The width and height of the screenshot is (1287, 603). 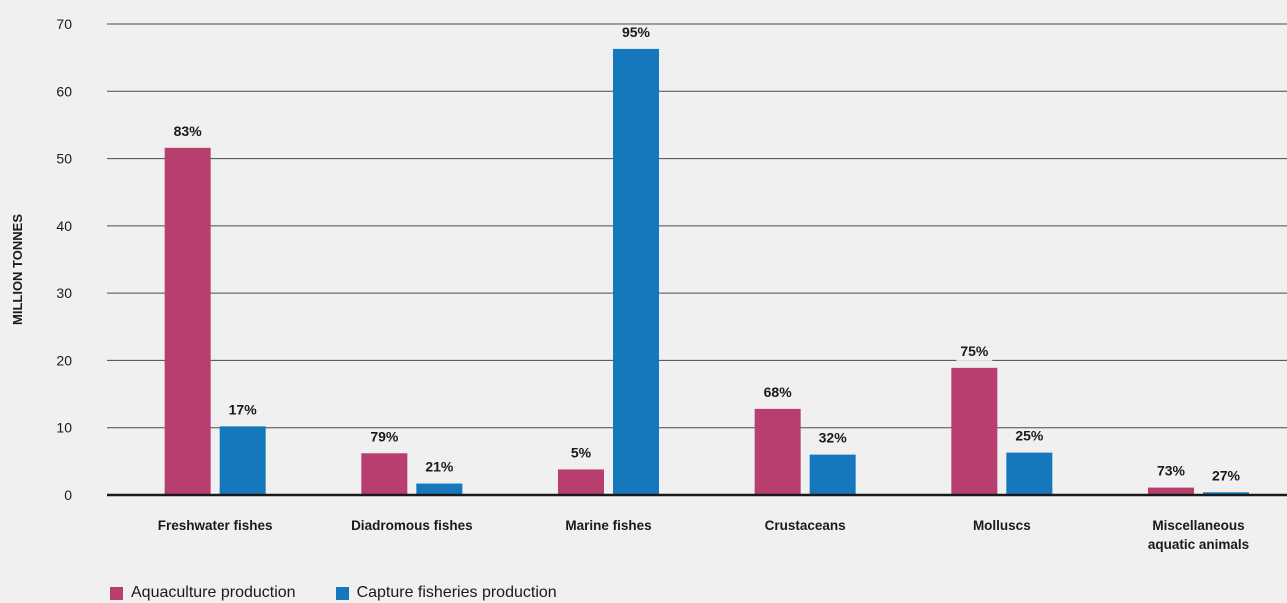 I want to click on data-label-capture-2: 95%, so click(x=636, y=32).